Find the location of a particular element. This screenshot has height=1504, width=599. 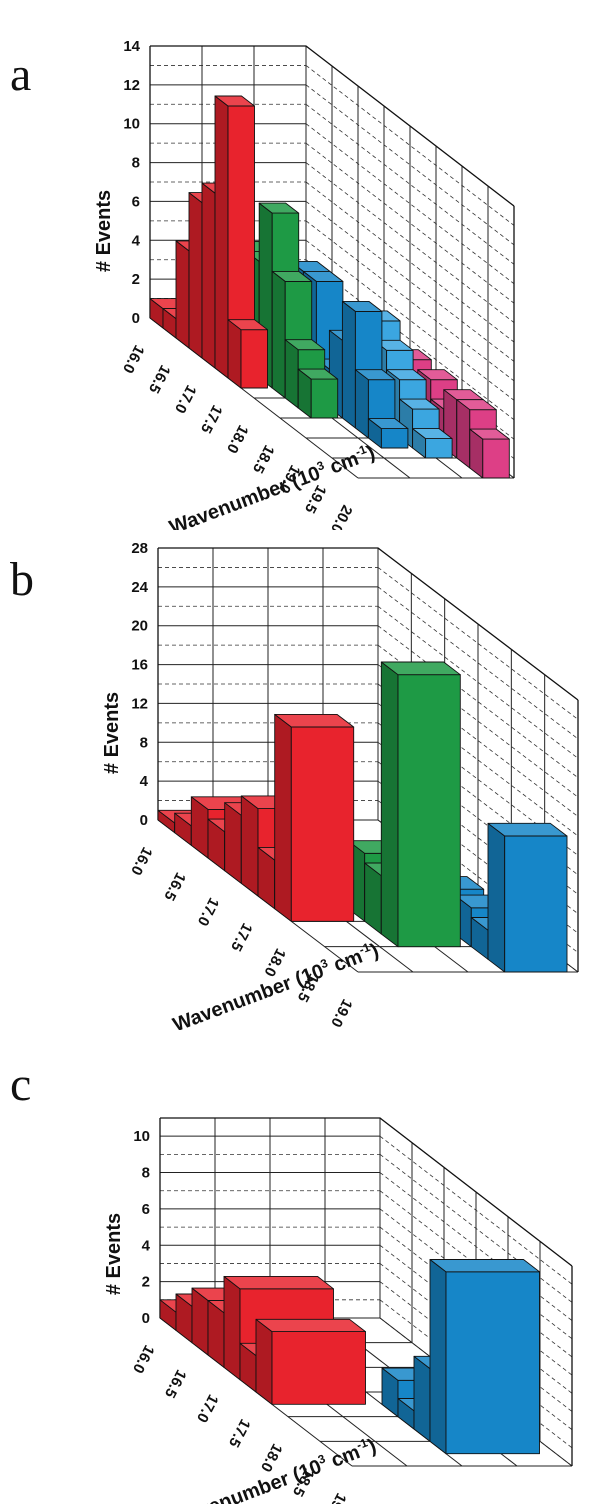

y-tick-label: 28 is located at coordinates (139, 548).